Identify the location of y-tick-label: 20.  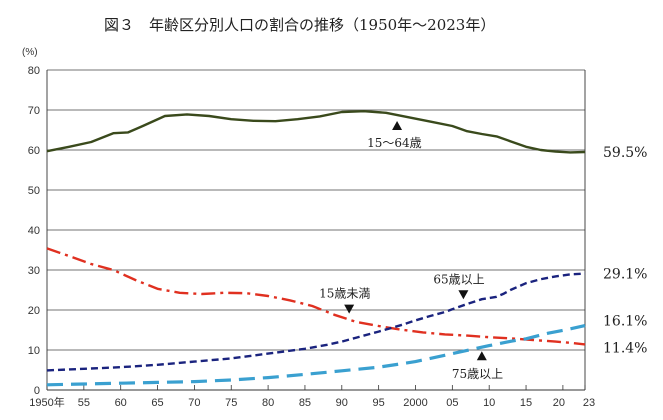
(34, 311).